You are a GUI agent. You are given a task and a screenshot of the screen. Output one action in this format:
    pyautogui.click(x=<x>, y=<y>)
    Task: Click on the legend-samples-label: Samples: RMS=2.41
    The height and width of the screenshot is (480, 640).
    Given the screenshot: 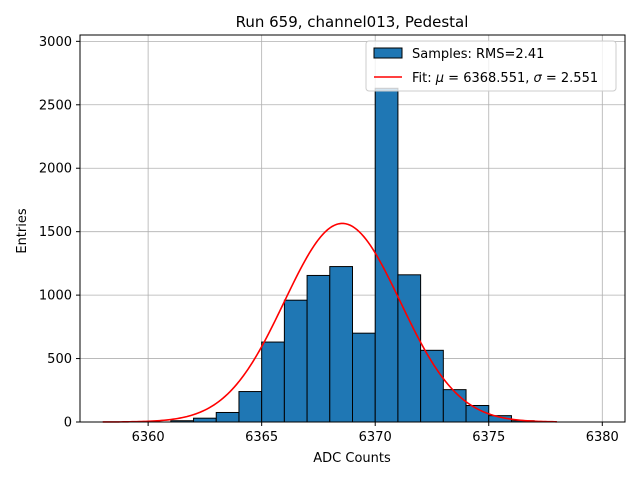 What is the action you would take?
    pyautogui.click(x=478, y=54)
    